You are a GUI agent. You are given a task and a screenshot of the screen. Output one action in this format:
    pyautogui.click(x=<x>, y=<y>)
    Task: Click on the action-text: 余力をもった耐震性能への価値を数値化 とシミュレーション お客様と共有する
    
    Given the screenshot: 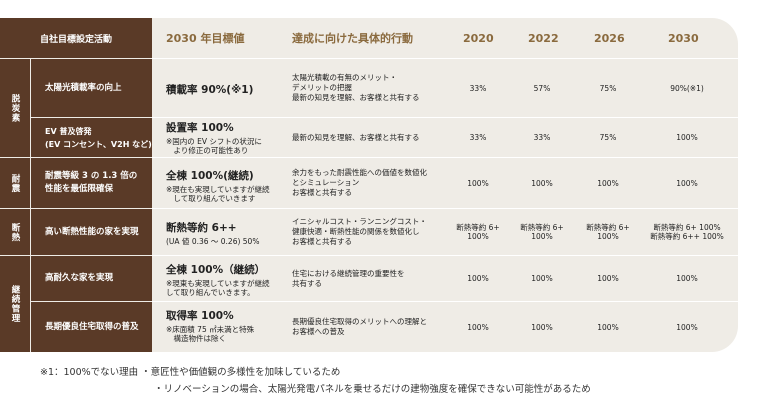 What is the action you would take?
    pyautogui.click(x=359, y=182)
    